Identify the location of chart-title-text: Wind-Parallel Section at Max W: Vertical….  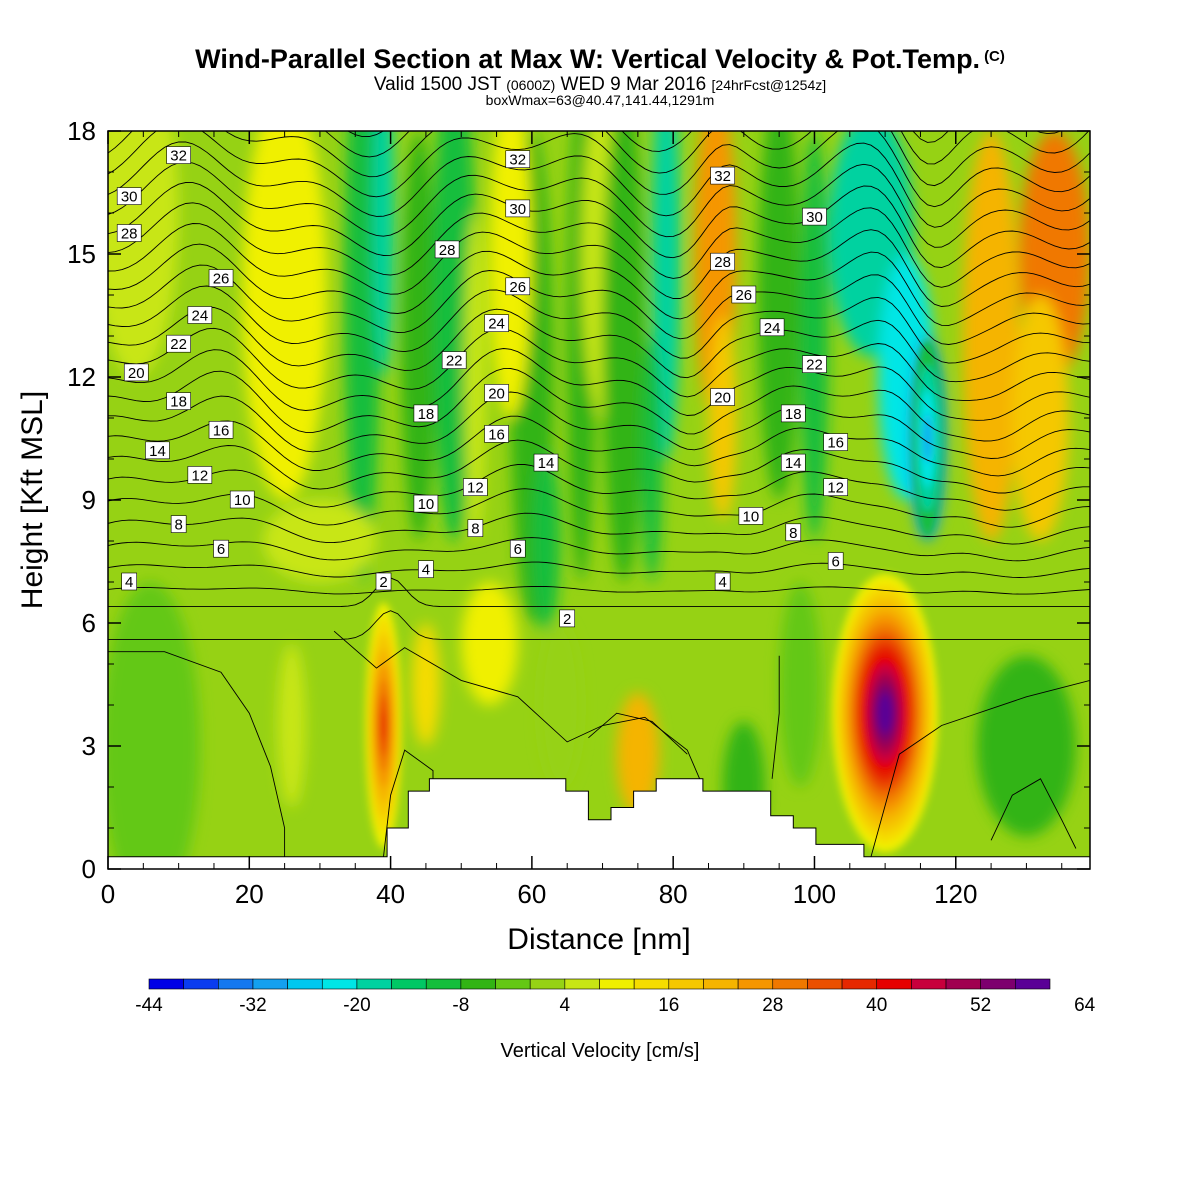
(588, 59).